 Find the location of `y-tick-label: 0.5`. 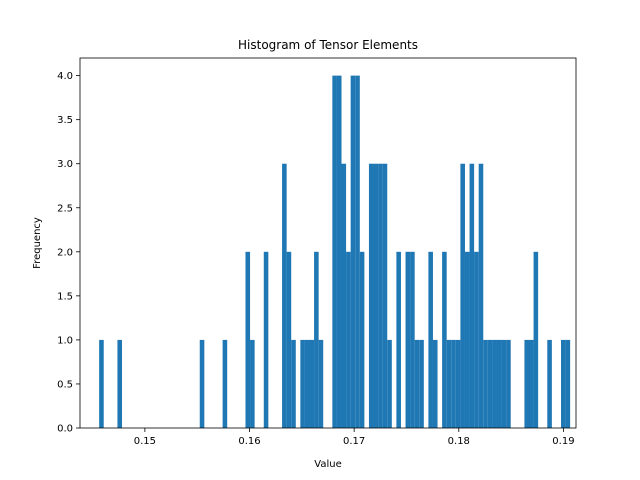

y-tick-label: 0.5 is located at coordinates (65, 384).